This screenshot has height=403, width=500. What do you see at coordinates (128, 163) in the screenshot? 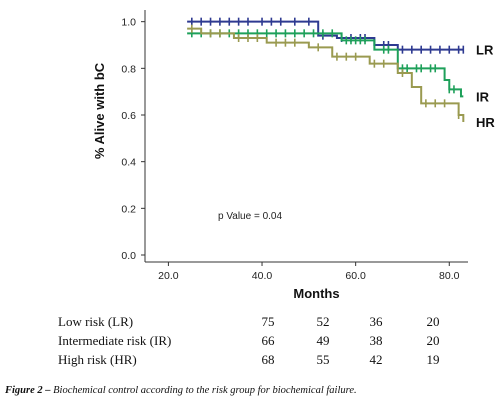
I see `y-tick-label: 0.4` at bounding box center [128, 163].